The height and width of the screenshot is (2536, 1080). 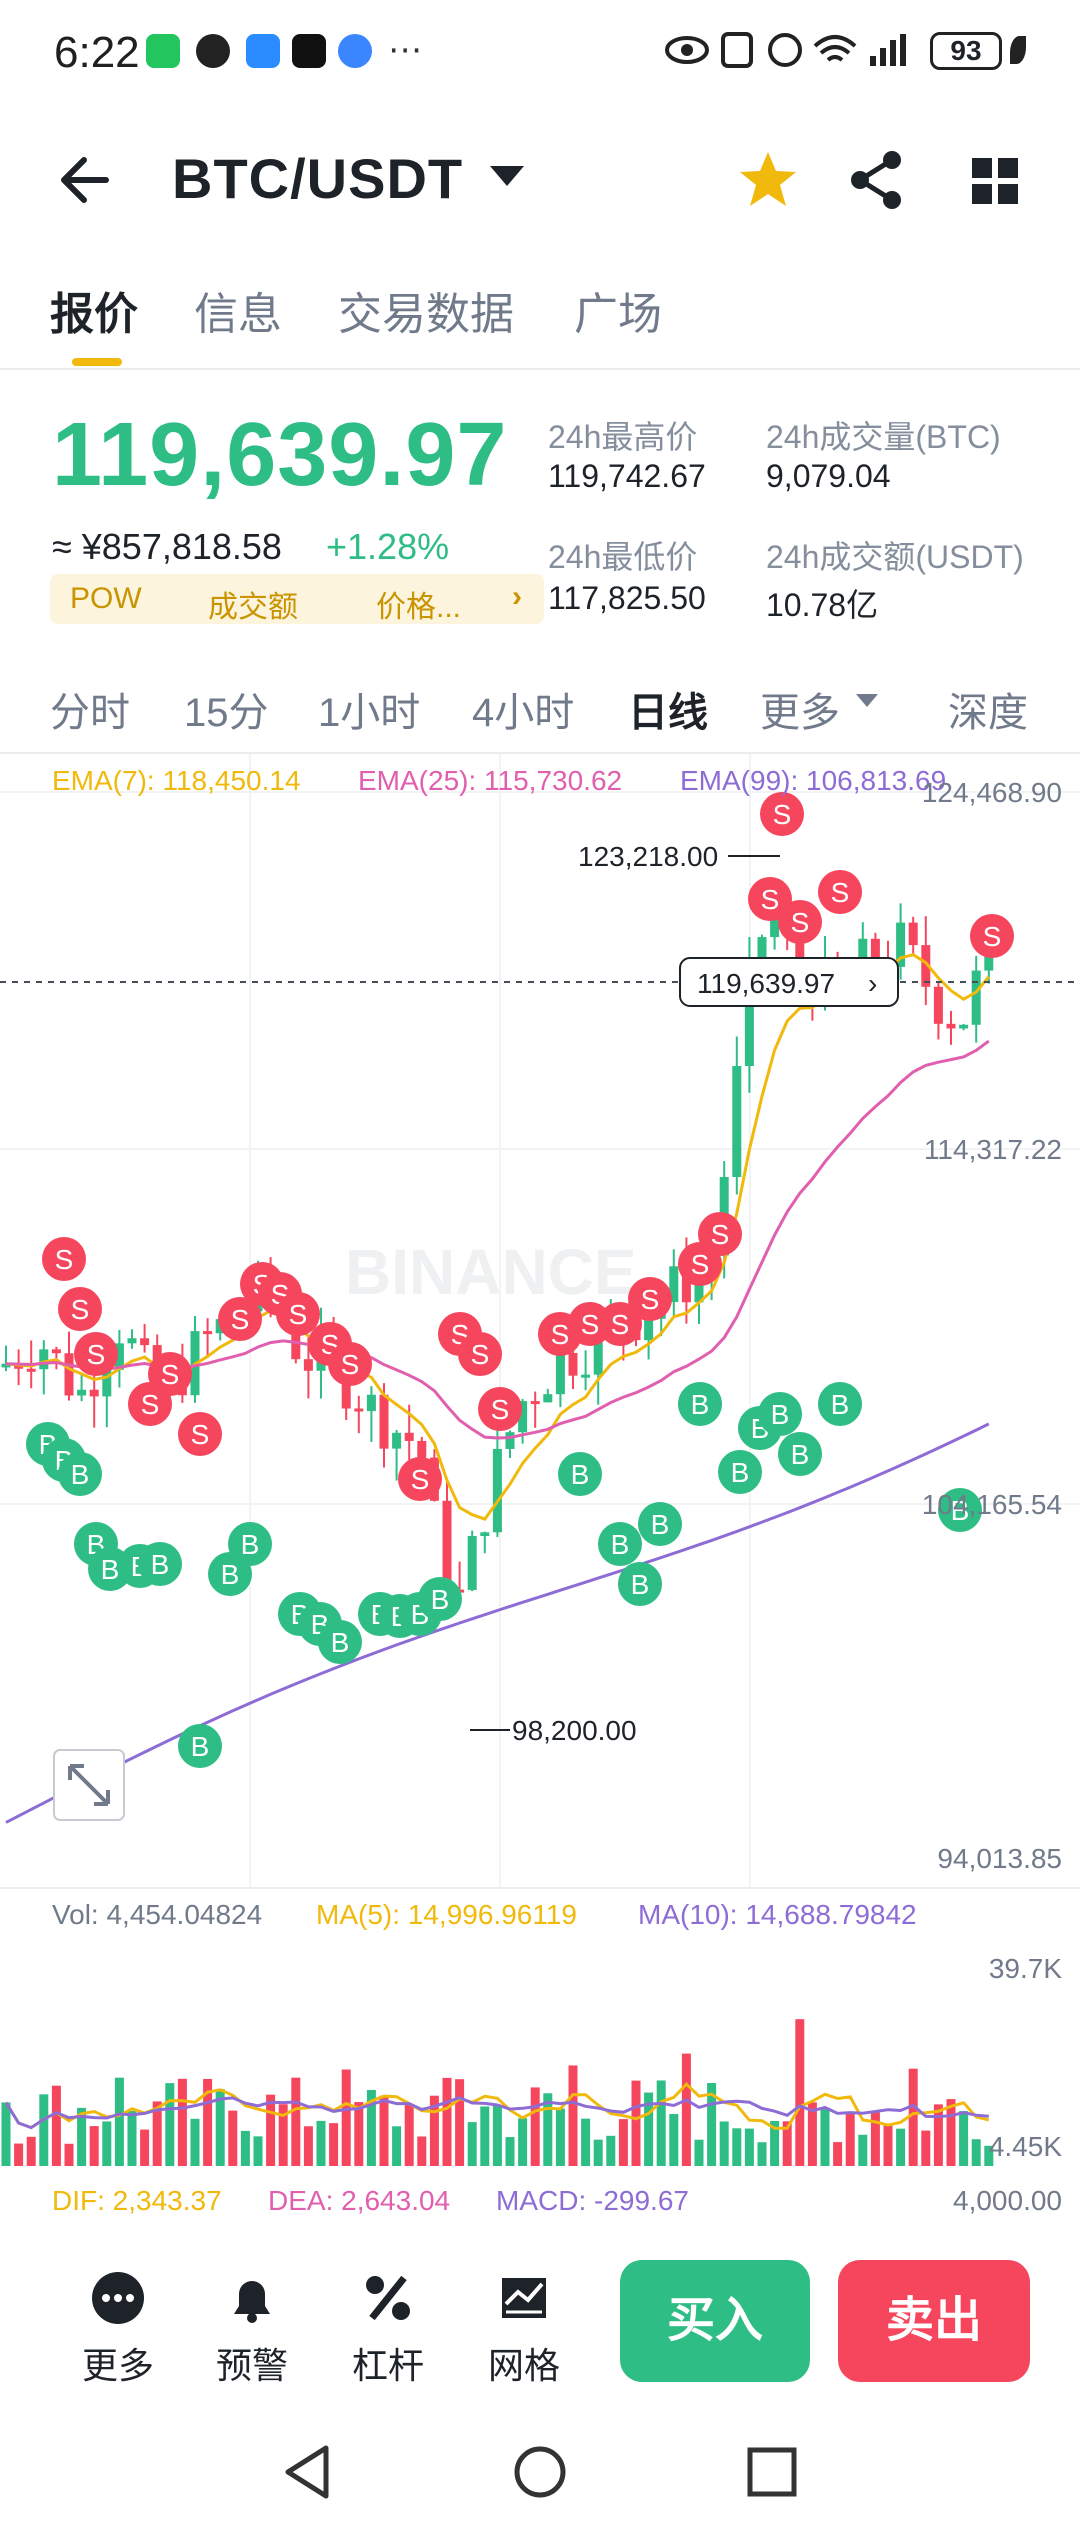 What do you see at coordinates (648, 856) in the screenshot?
I see `high-annotation: 123,218.00` at bounding box center [648, 856].